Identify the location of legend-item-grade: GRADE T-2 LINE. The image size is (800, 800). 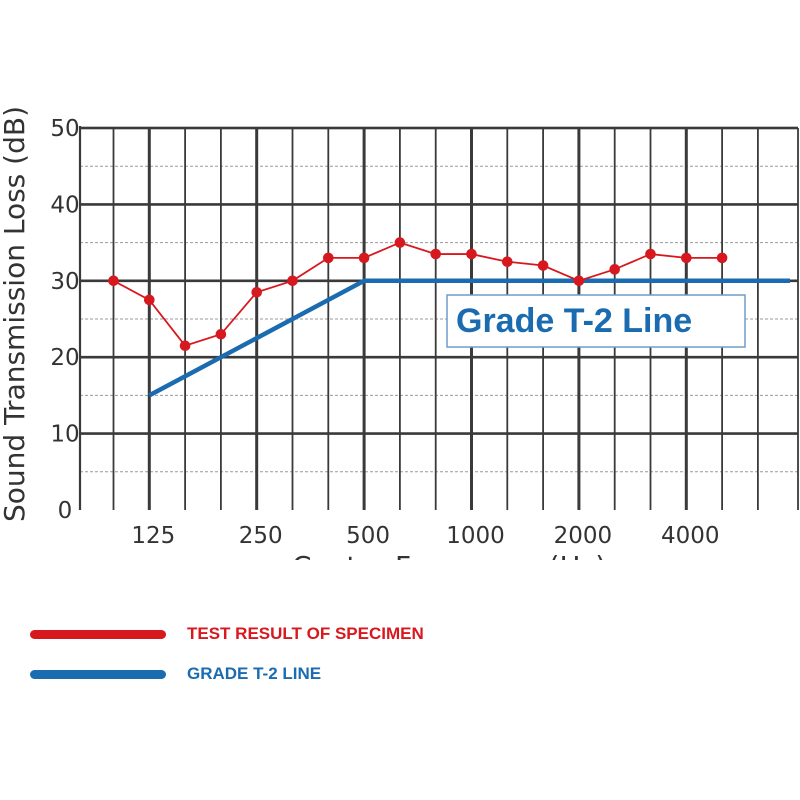
(330, 675).